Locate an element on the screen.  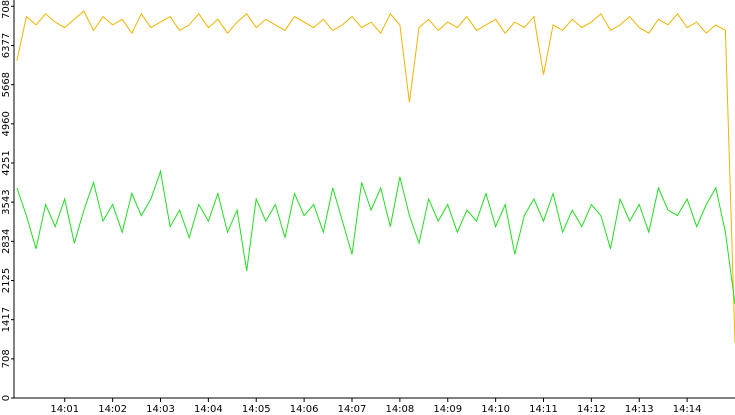
y-tick-label: 1417 is located at coordinates (6, 319).